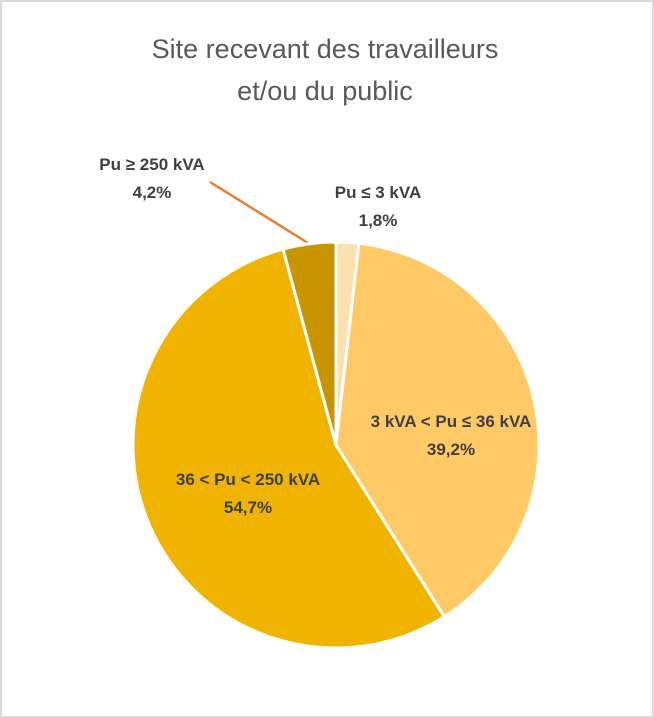 This screenshot has width=654, height=718. Describe the element at coordinates (378, 192) in the screenshot. I see `slice-label: Pu ≤ 3 kVA` at that location.